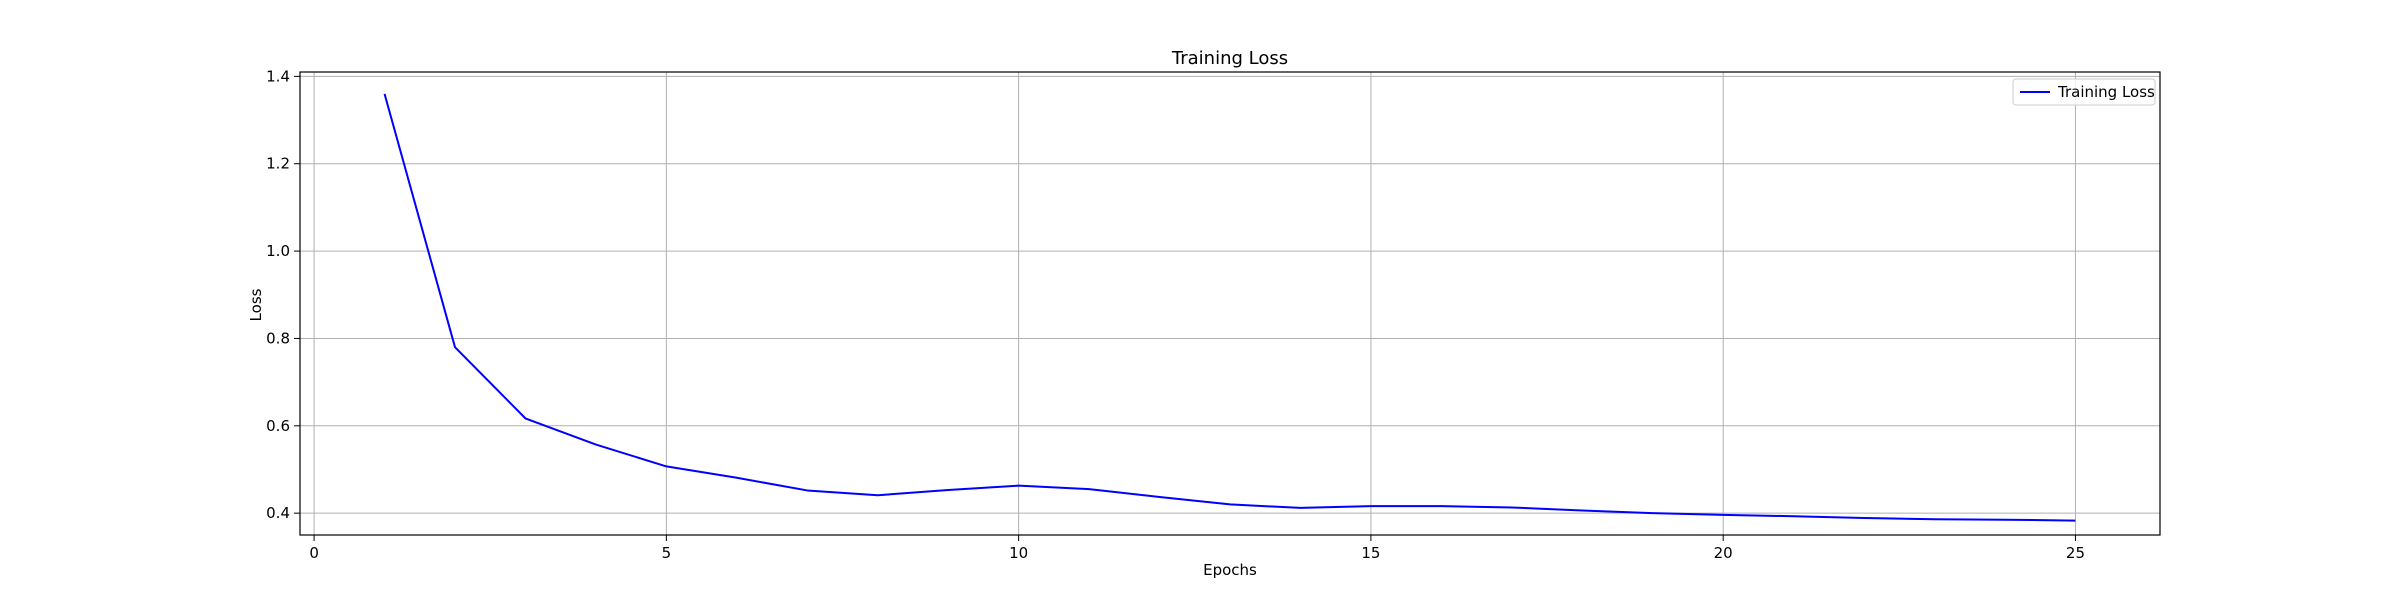 The image size is (2400, 605). Describe the element at coordinates (2075, 553) in the screenshot. I see `x-tick-label: 25` at that location.